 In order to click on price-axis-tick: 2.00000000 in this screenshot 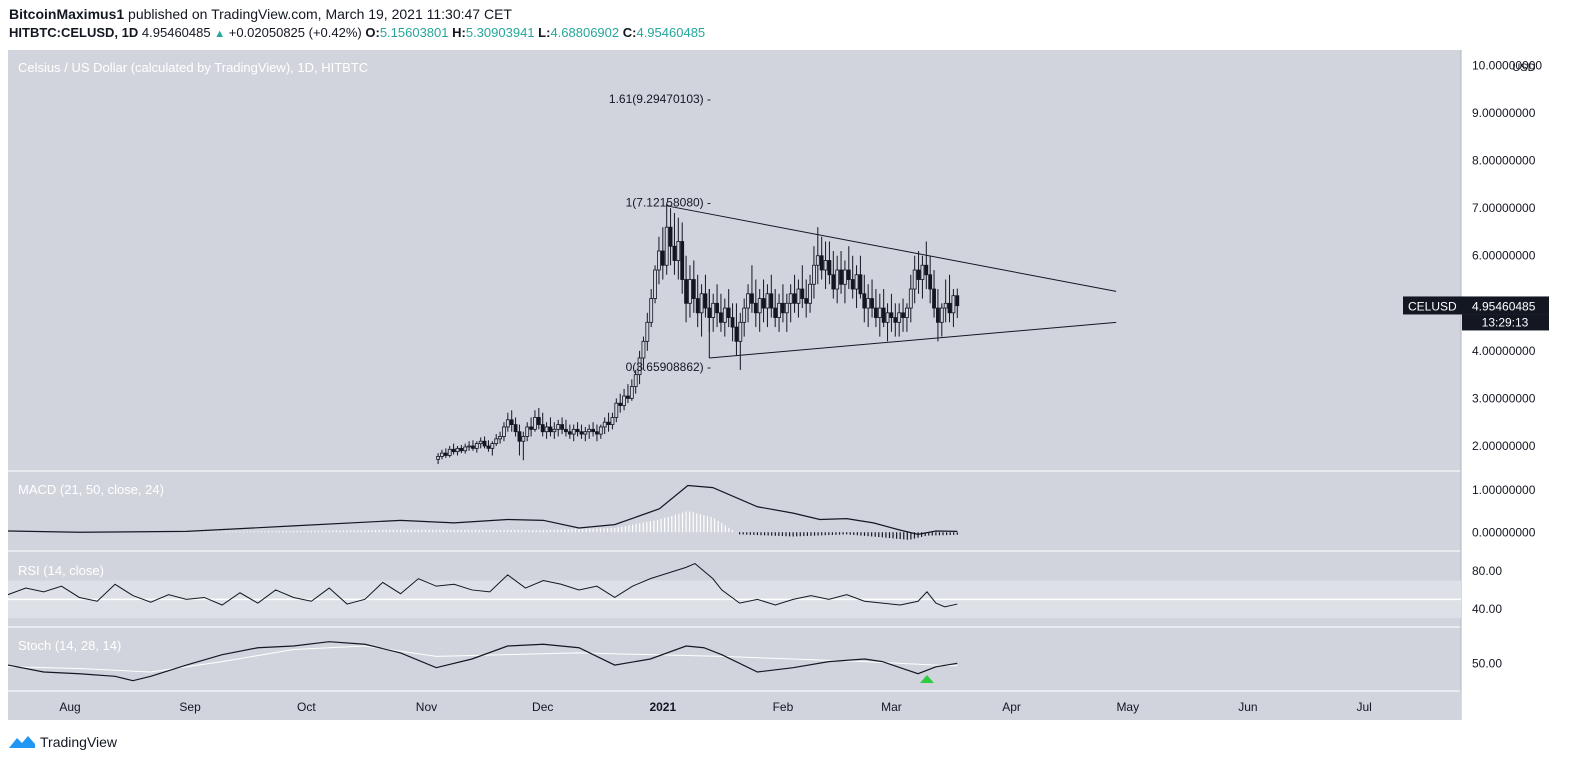, I will do `click(1504, 446)`.